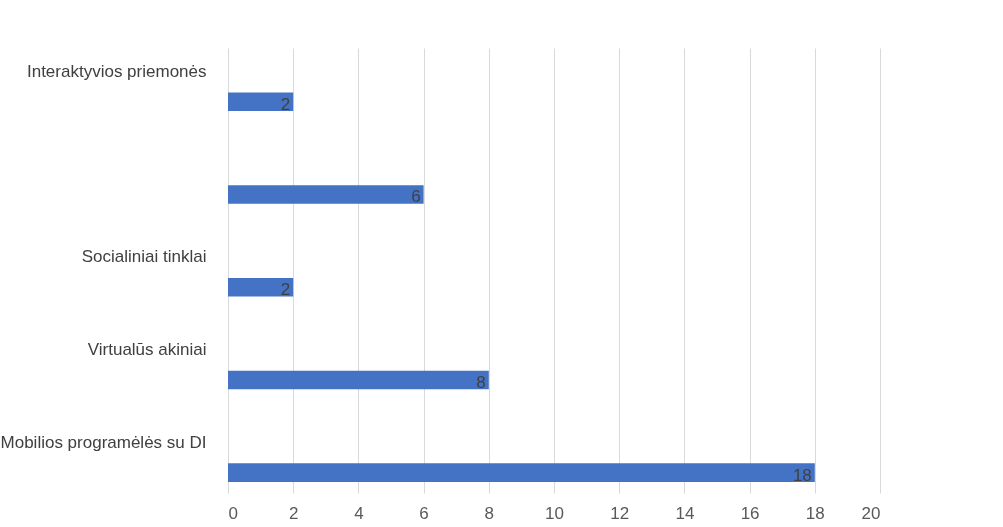  I want to click on y-tick-label: Interaktyvios priemonės, so click(116, 71).